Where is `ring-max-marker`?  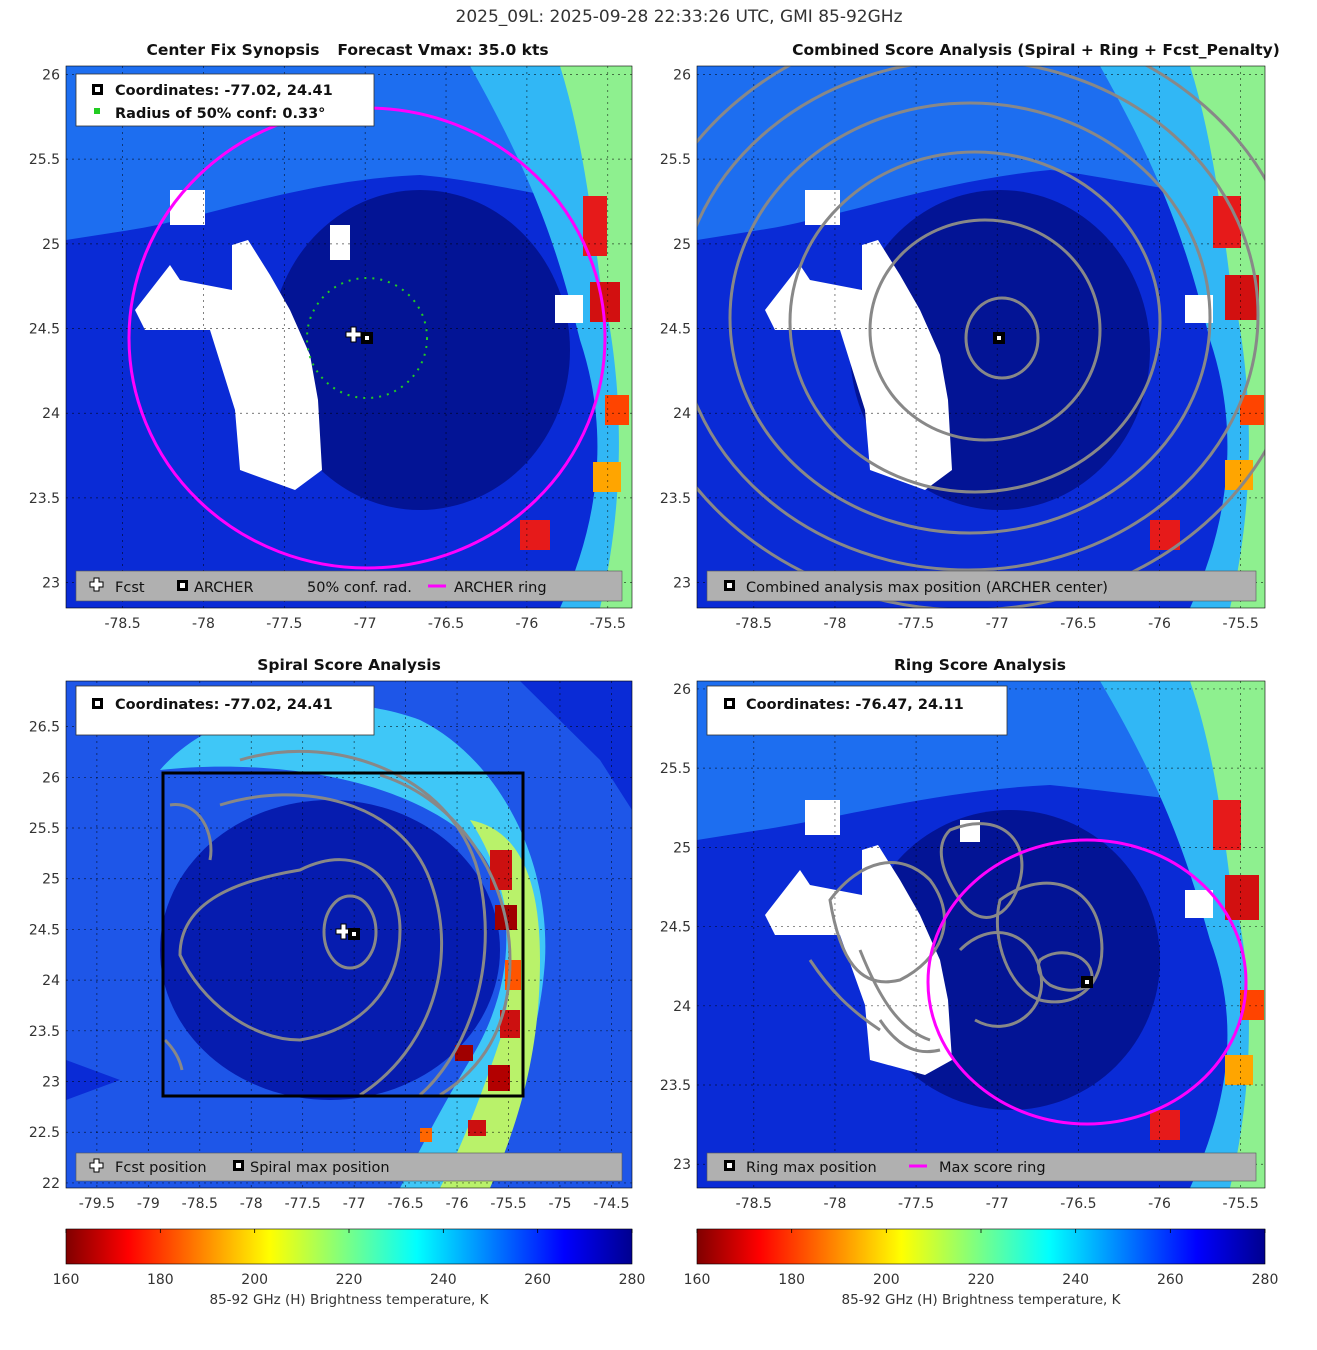 ring-max-marker is located at coordinates (1087, 982).